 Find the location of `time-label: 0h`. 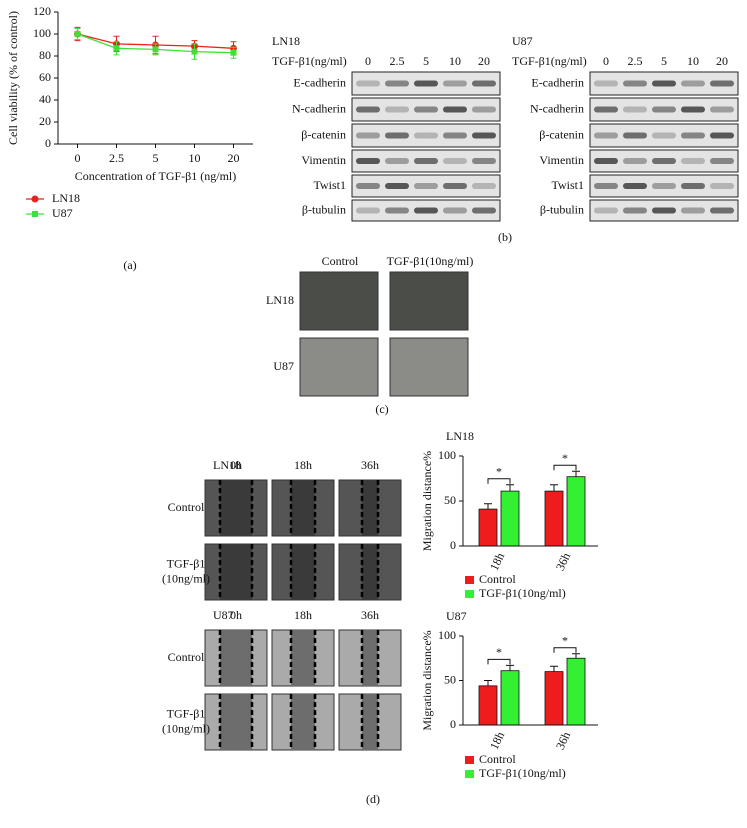

time-label: 0h is located at coordinates (236, 465).